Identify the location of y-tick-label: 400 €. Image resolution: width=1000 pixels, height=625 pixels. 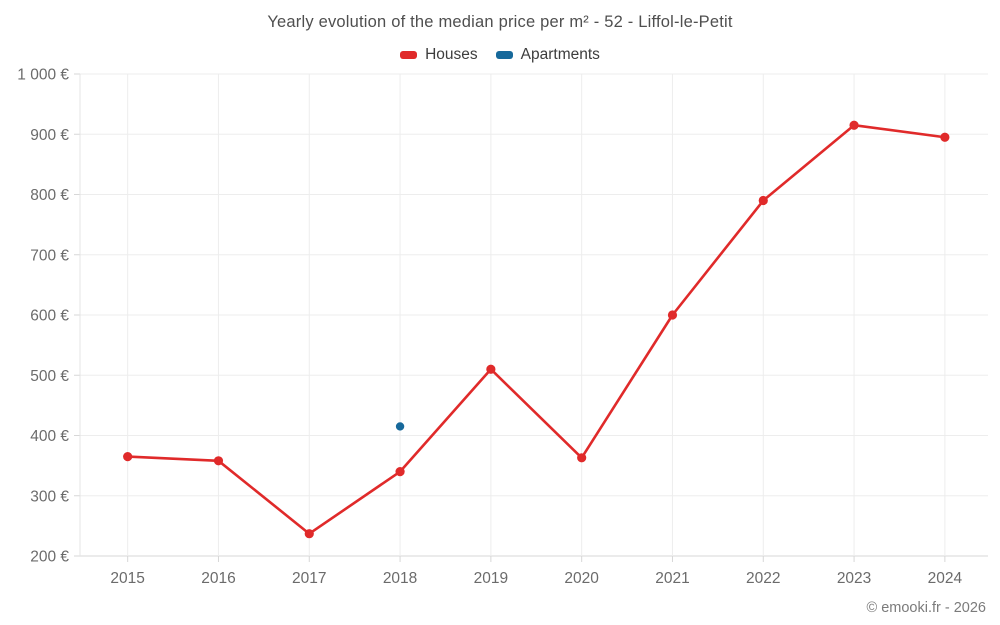
(49, 436).